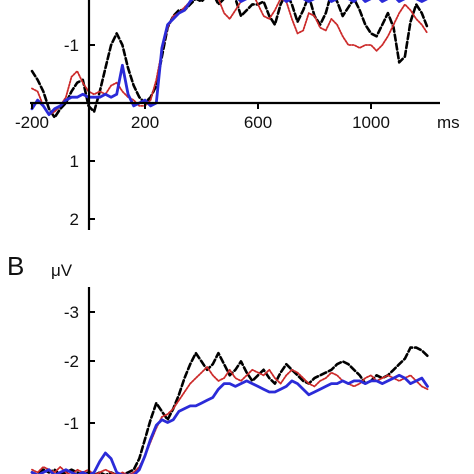 Image resolution: width=474 pixels, height=474 pixels. What do you see at coordinates (74, 161) in the screenshot?
I see `panel-a-y-tick-label: 1` at bounding box center [74, 161].